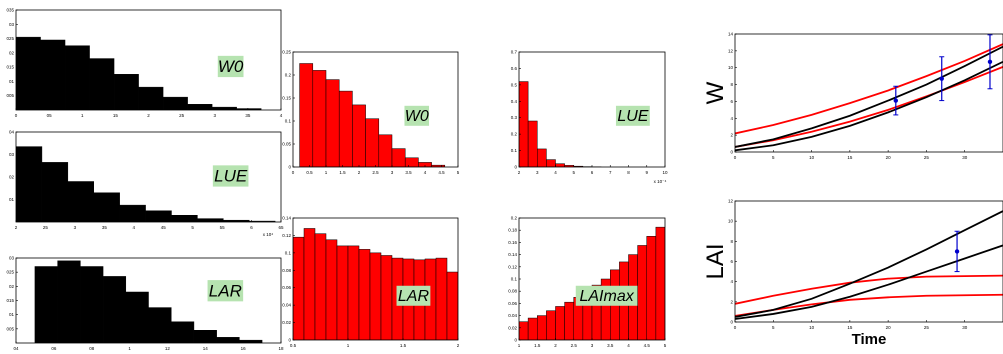 The image size is (1003, 354). What do you see at coordinates (715, 261) in the screenshot?
I see `y-axis-title: LAI` at bounding box center [715, 261].